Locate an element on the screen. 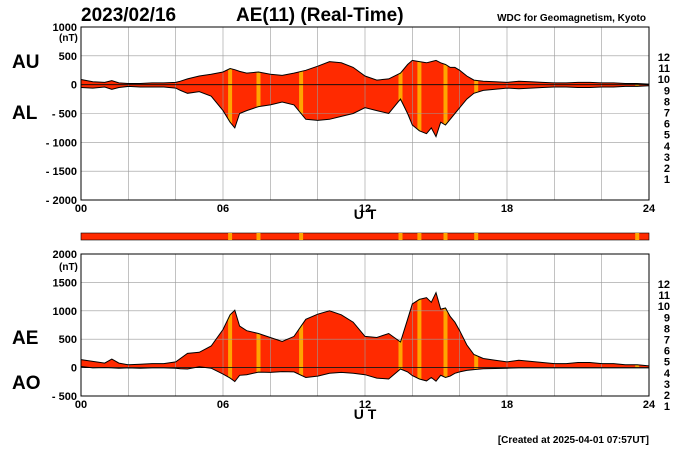 This screenshot has height=450, width=700. ae-ao-x-tick-1: 06 is located at coordinates (223, 405).